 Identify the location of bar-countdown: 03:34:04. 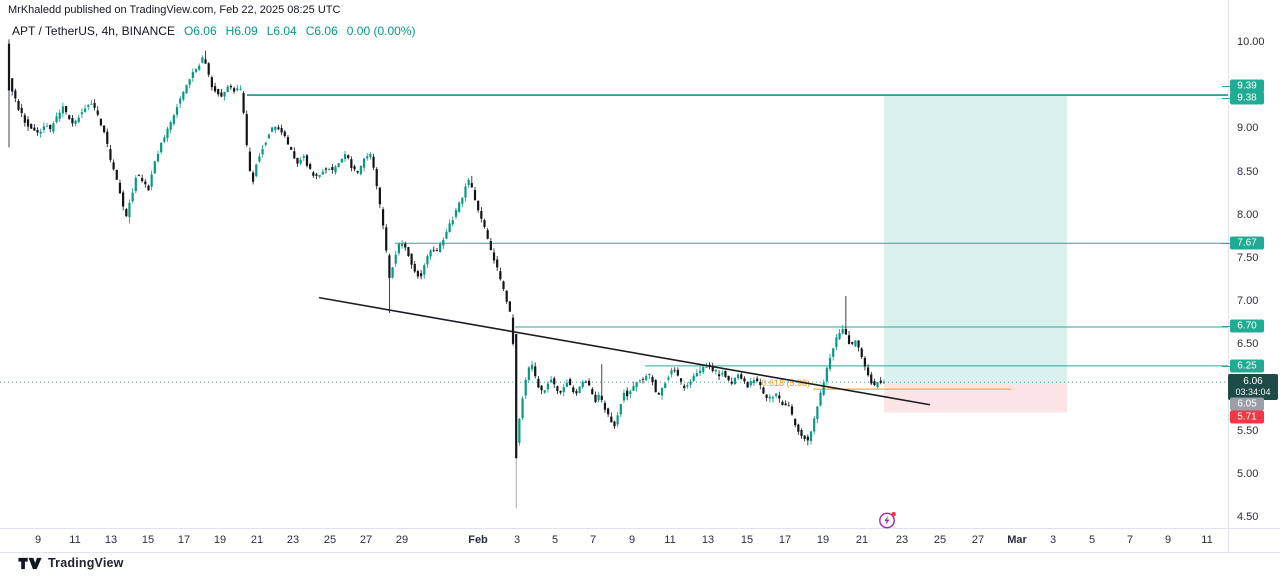
(1253, 392).